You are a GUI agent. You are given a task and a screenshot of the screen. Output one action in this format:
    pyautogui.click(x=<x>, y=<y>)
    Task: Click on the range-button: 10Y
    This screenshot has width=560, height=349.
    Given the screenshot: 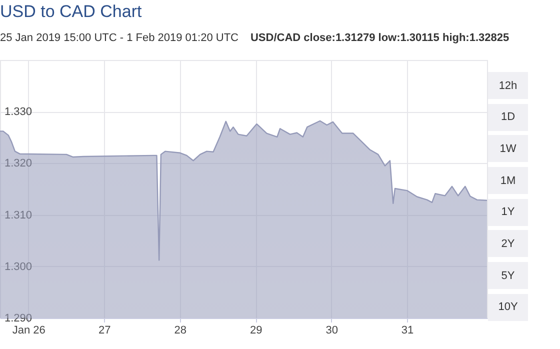 What is the action you would take?
    pyautogui.click(x=508, y=307)
    